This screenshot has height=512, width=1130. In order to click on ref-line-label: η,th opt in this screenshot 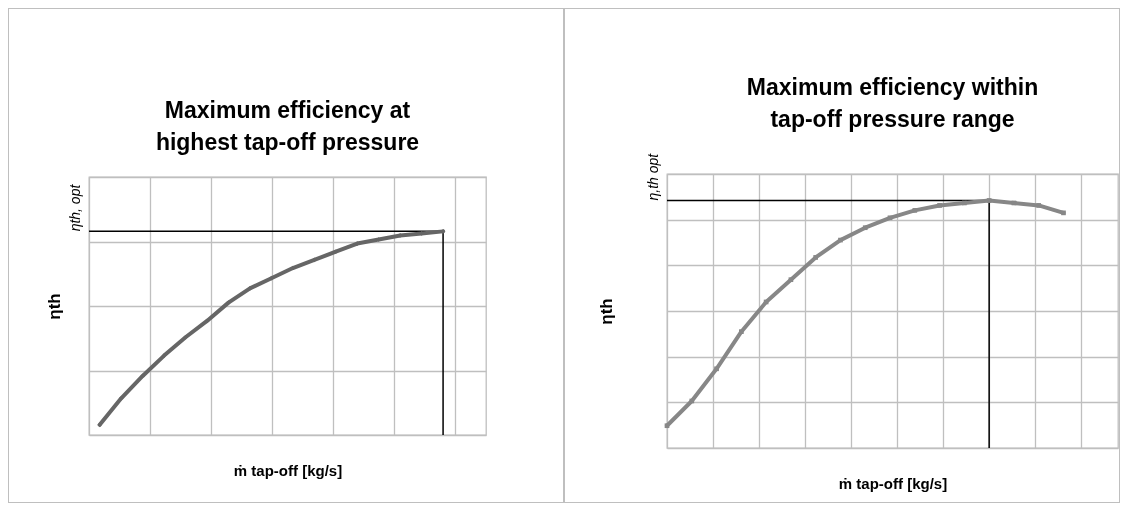, I will do `click(653, 176)`.